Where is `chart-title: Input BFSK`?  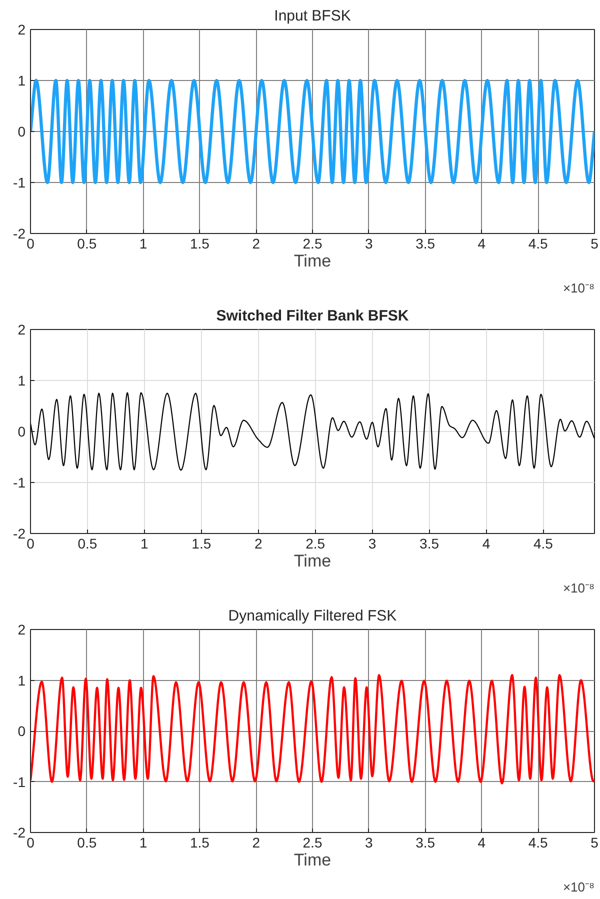
chart-title: Input BFSK is located at coordinates (312, 16).